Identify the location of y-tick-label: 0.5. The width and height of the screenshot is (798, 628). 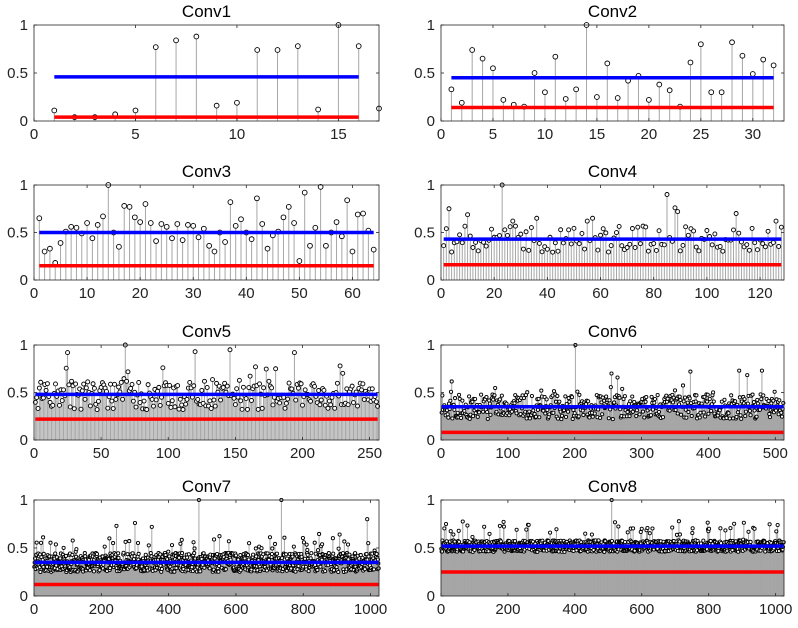
(17, 73).